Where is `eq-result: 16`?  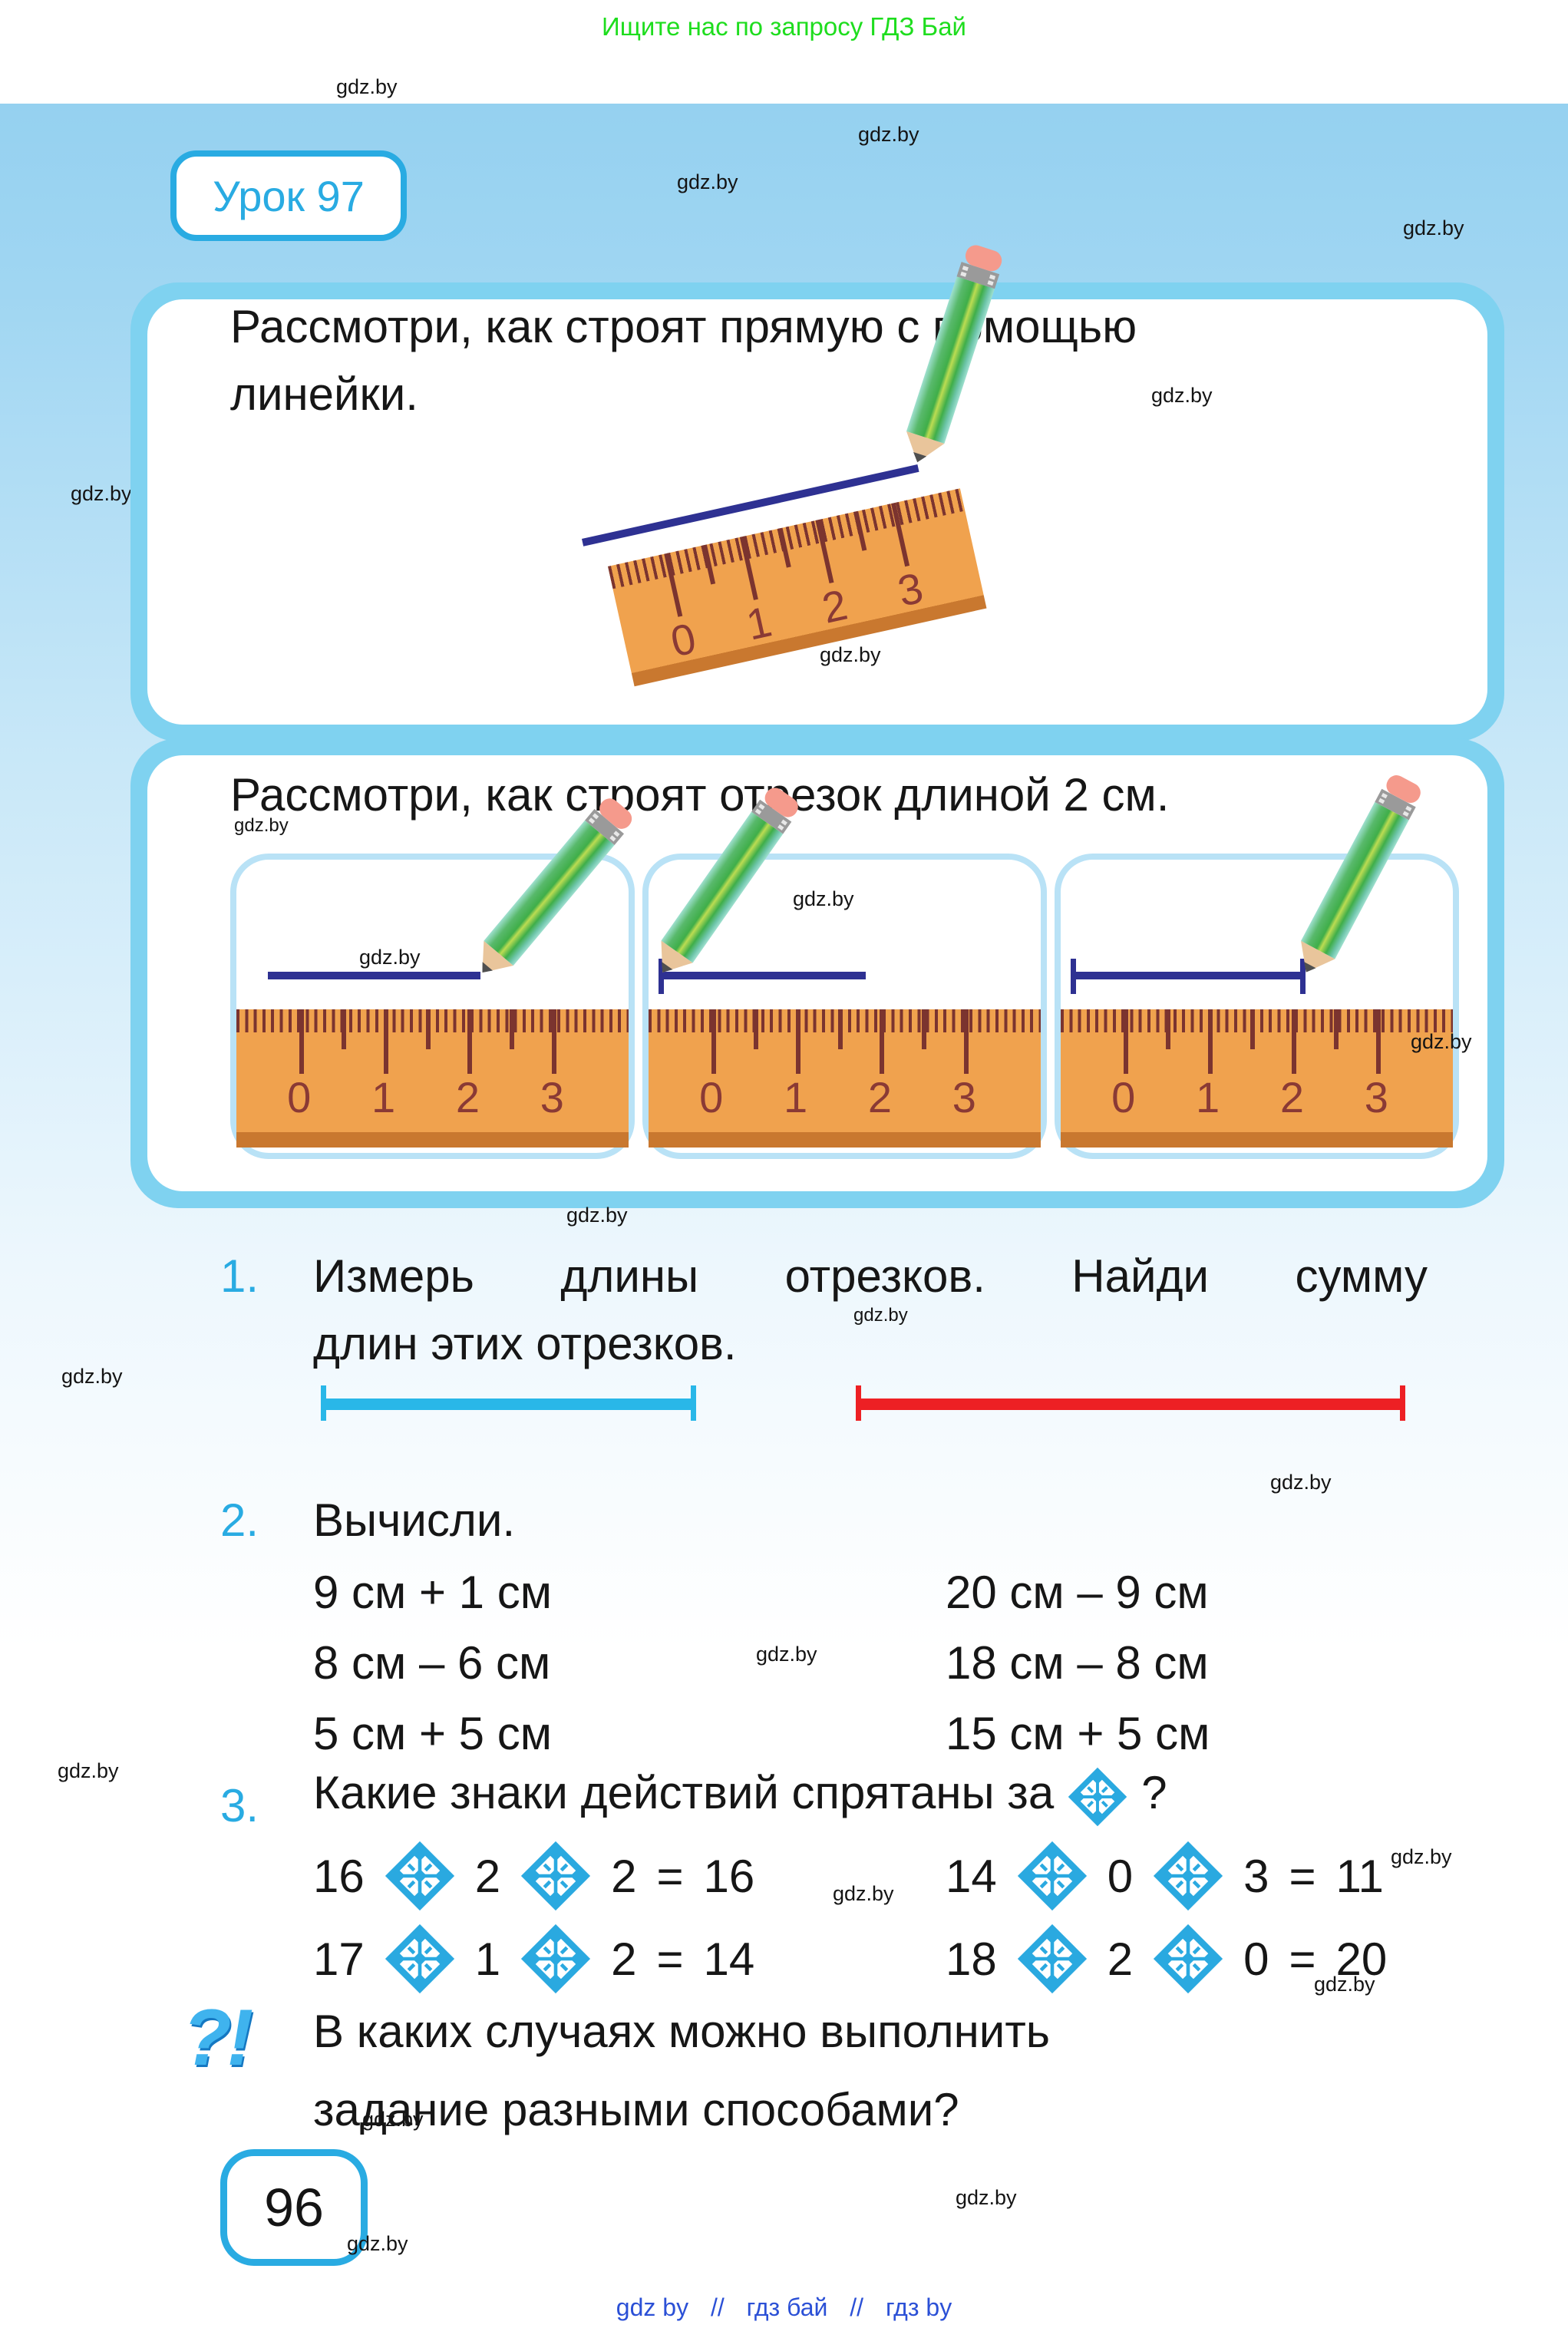 eq-result: 16 is located at coordinates (729, 1876).